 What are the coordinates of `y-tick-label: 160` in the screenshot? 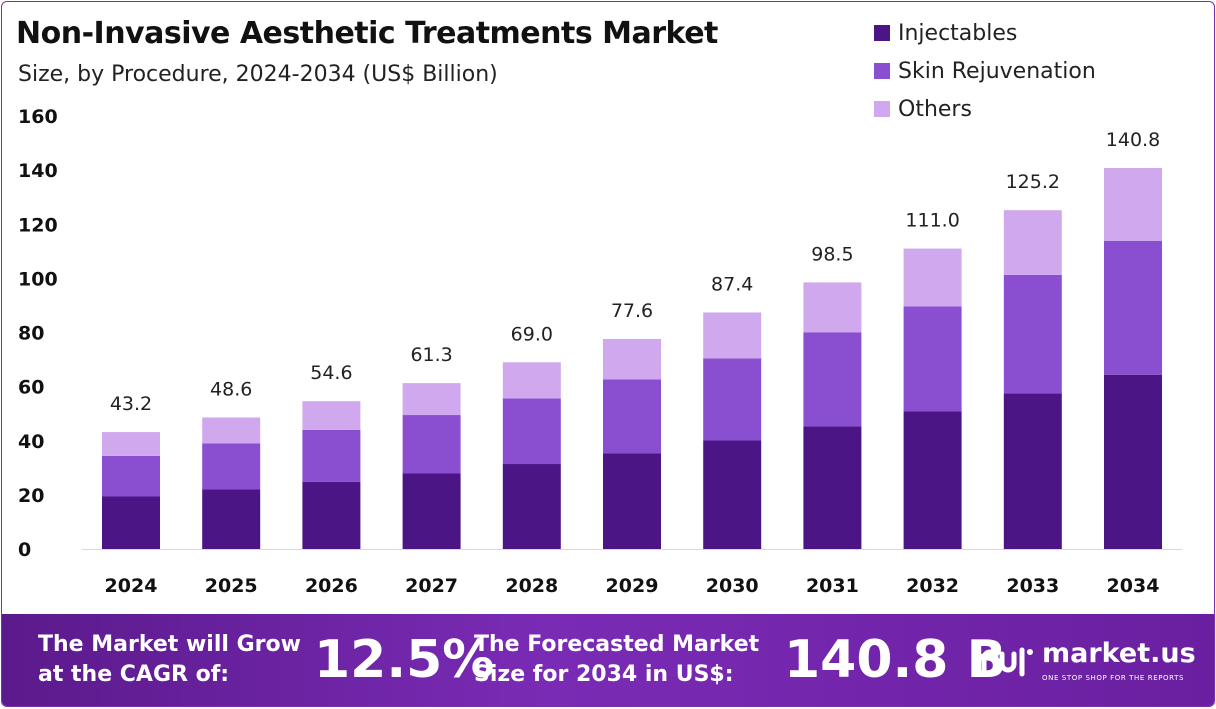 It's located at (38, 117).